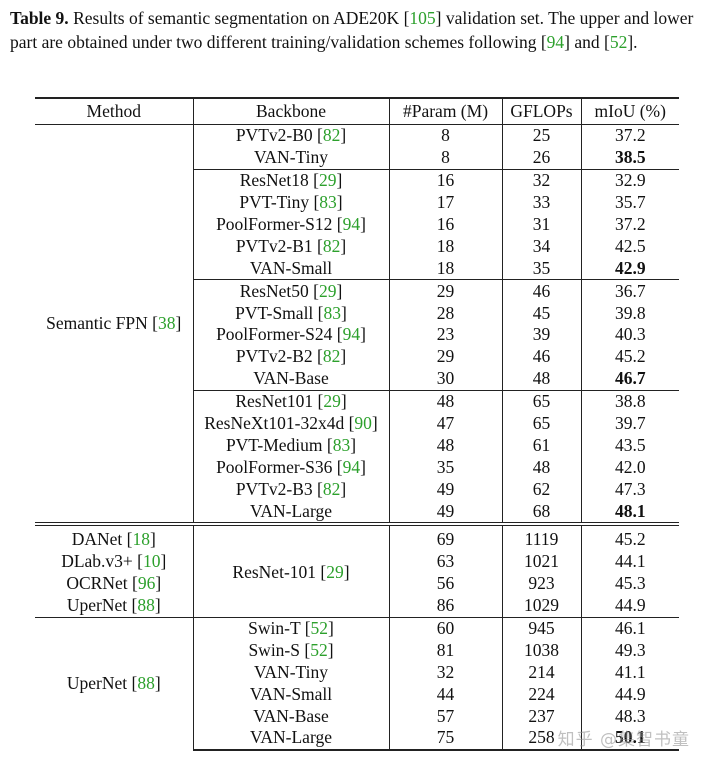  What do you see at coordinates (290, 401) in the screenshot?
I see `backbone-cell: ResNet101 [29]` at bounding box center [290, 401].